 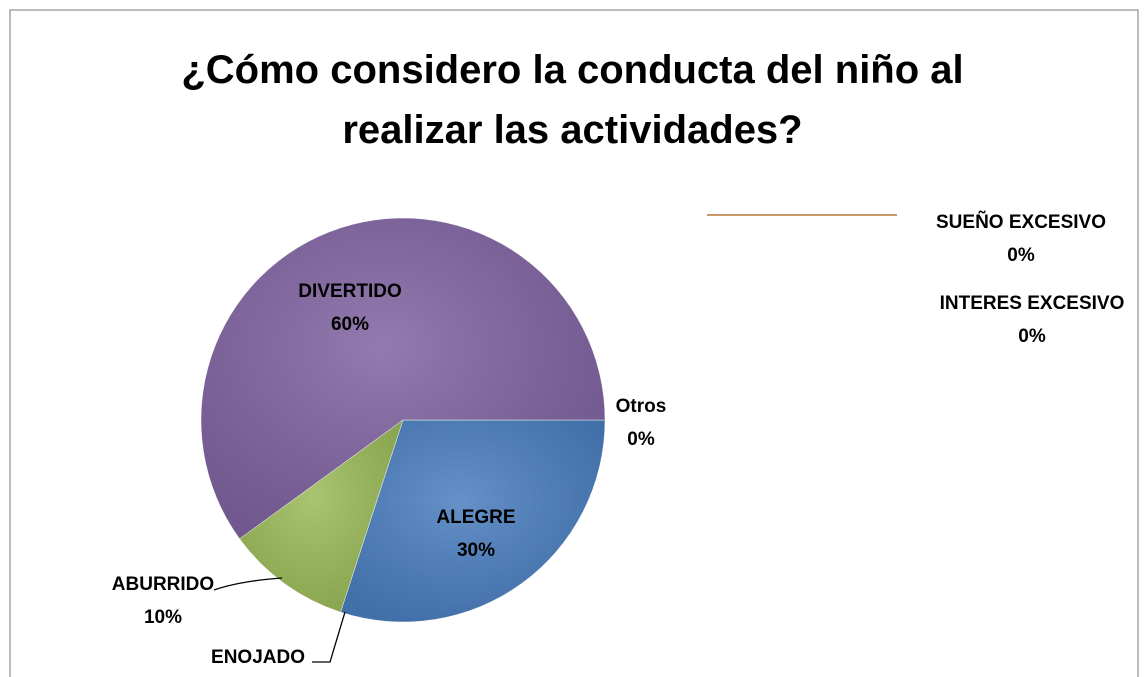 I want to click on slice-value-label: 30%, so click(x=476, y=550).